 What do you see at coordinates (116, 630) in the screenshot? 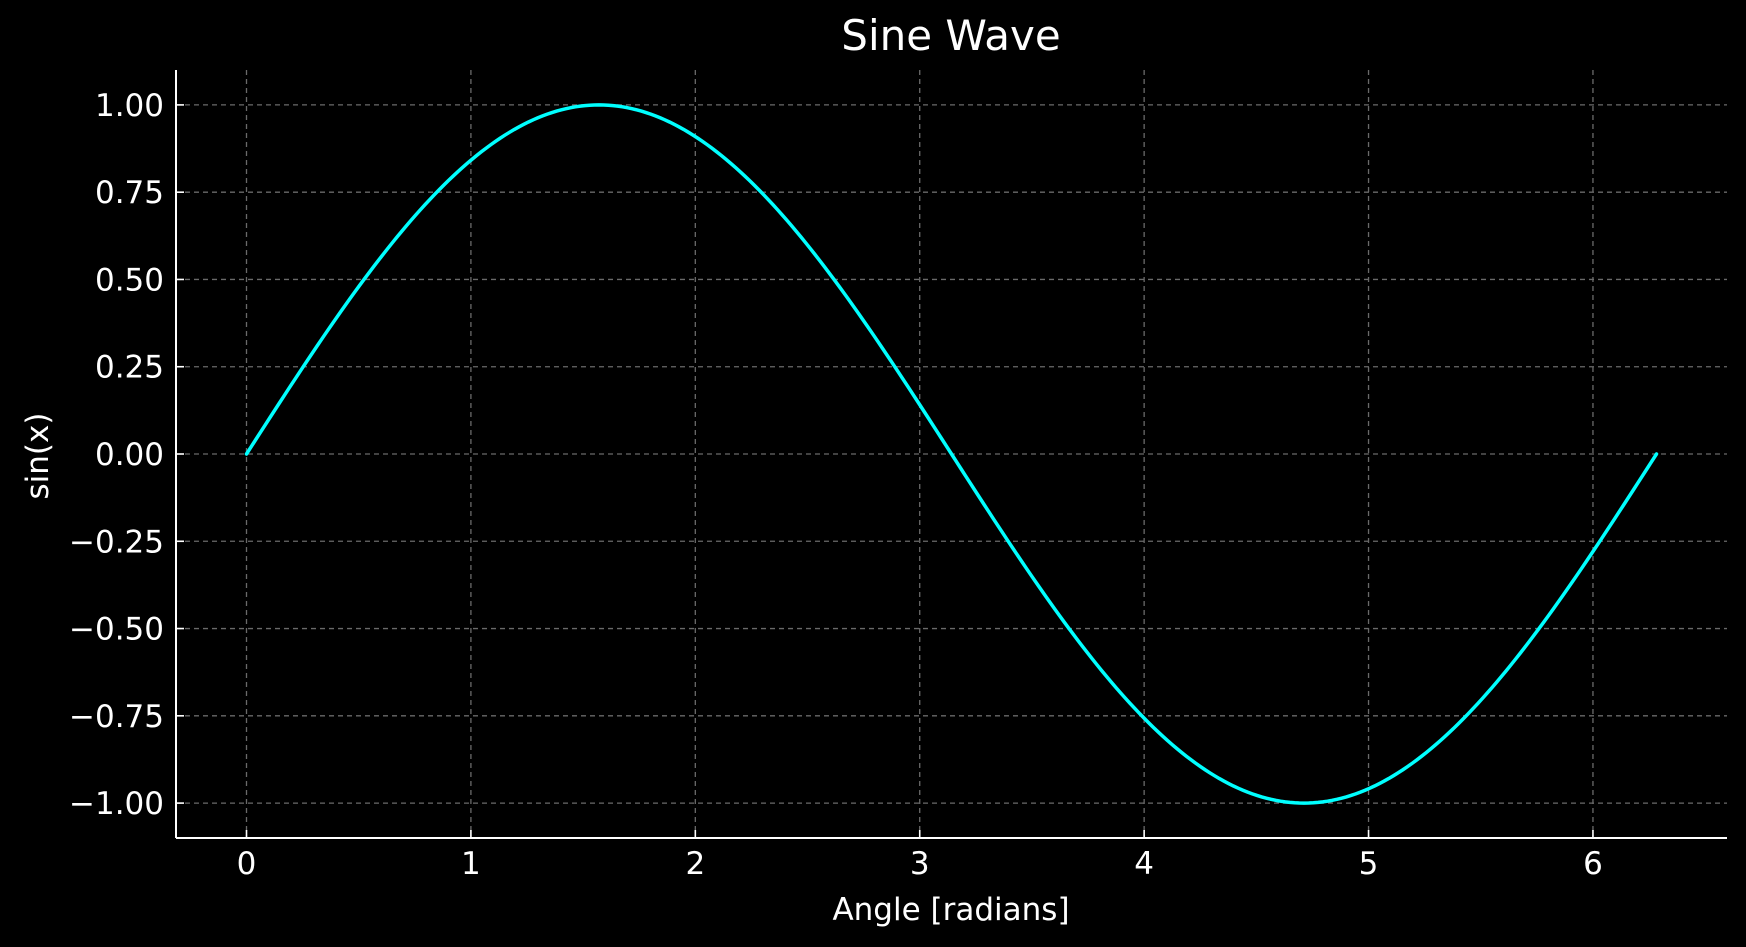
I see `y-tick-label: −0.50` at bounding box center [116, 630].